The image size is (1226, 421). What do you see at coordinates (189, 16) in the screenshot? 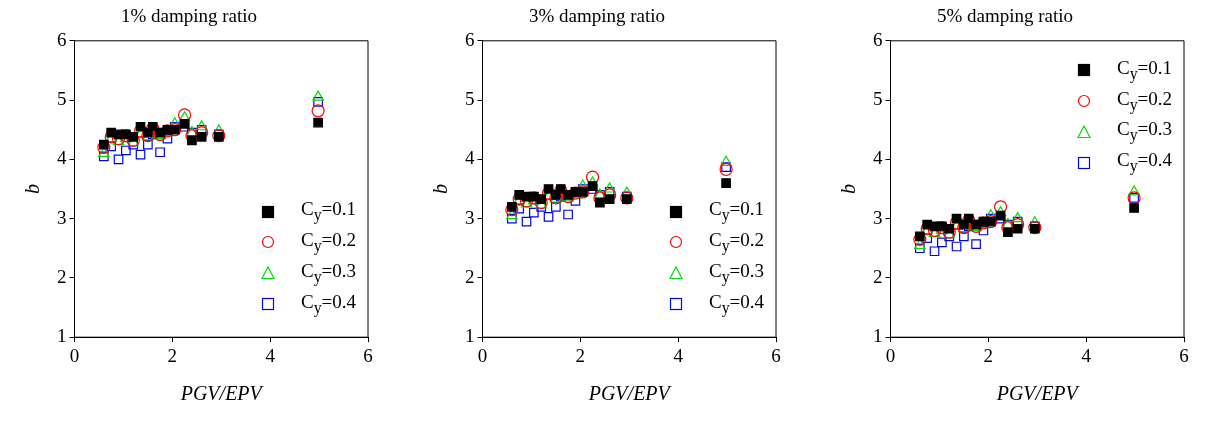
I see `chart-title: 1% damping ratio` at bounding box center [189, 16].